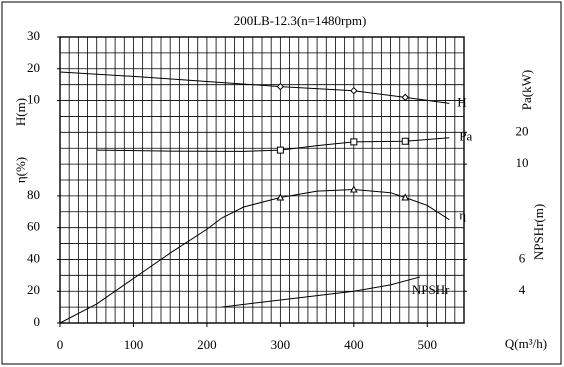 This screenshot has height=367, width=564. I want to click on y-axis-label: H(m), so click(20, 112).